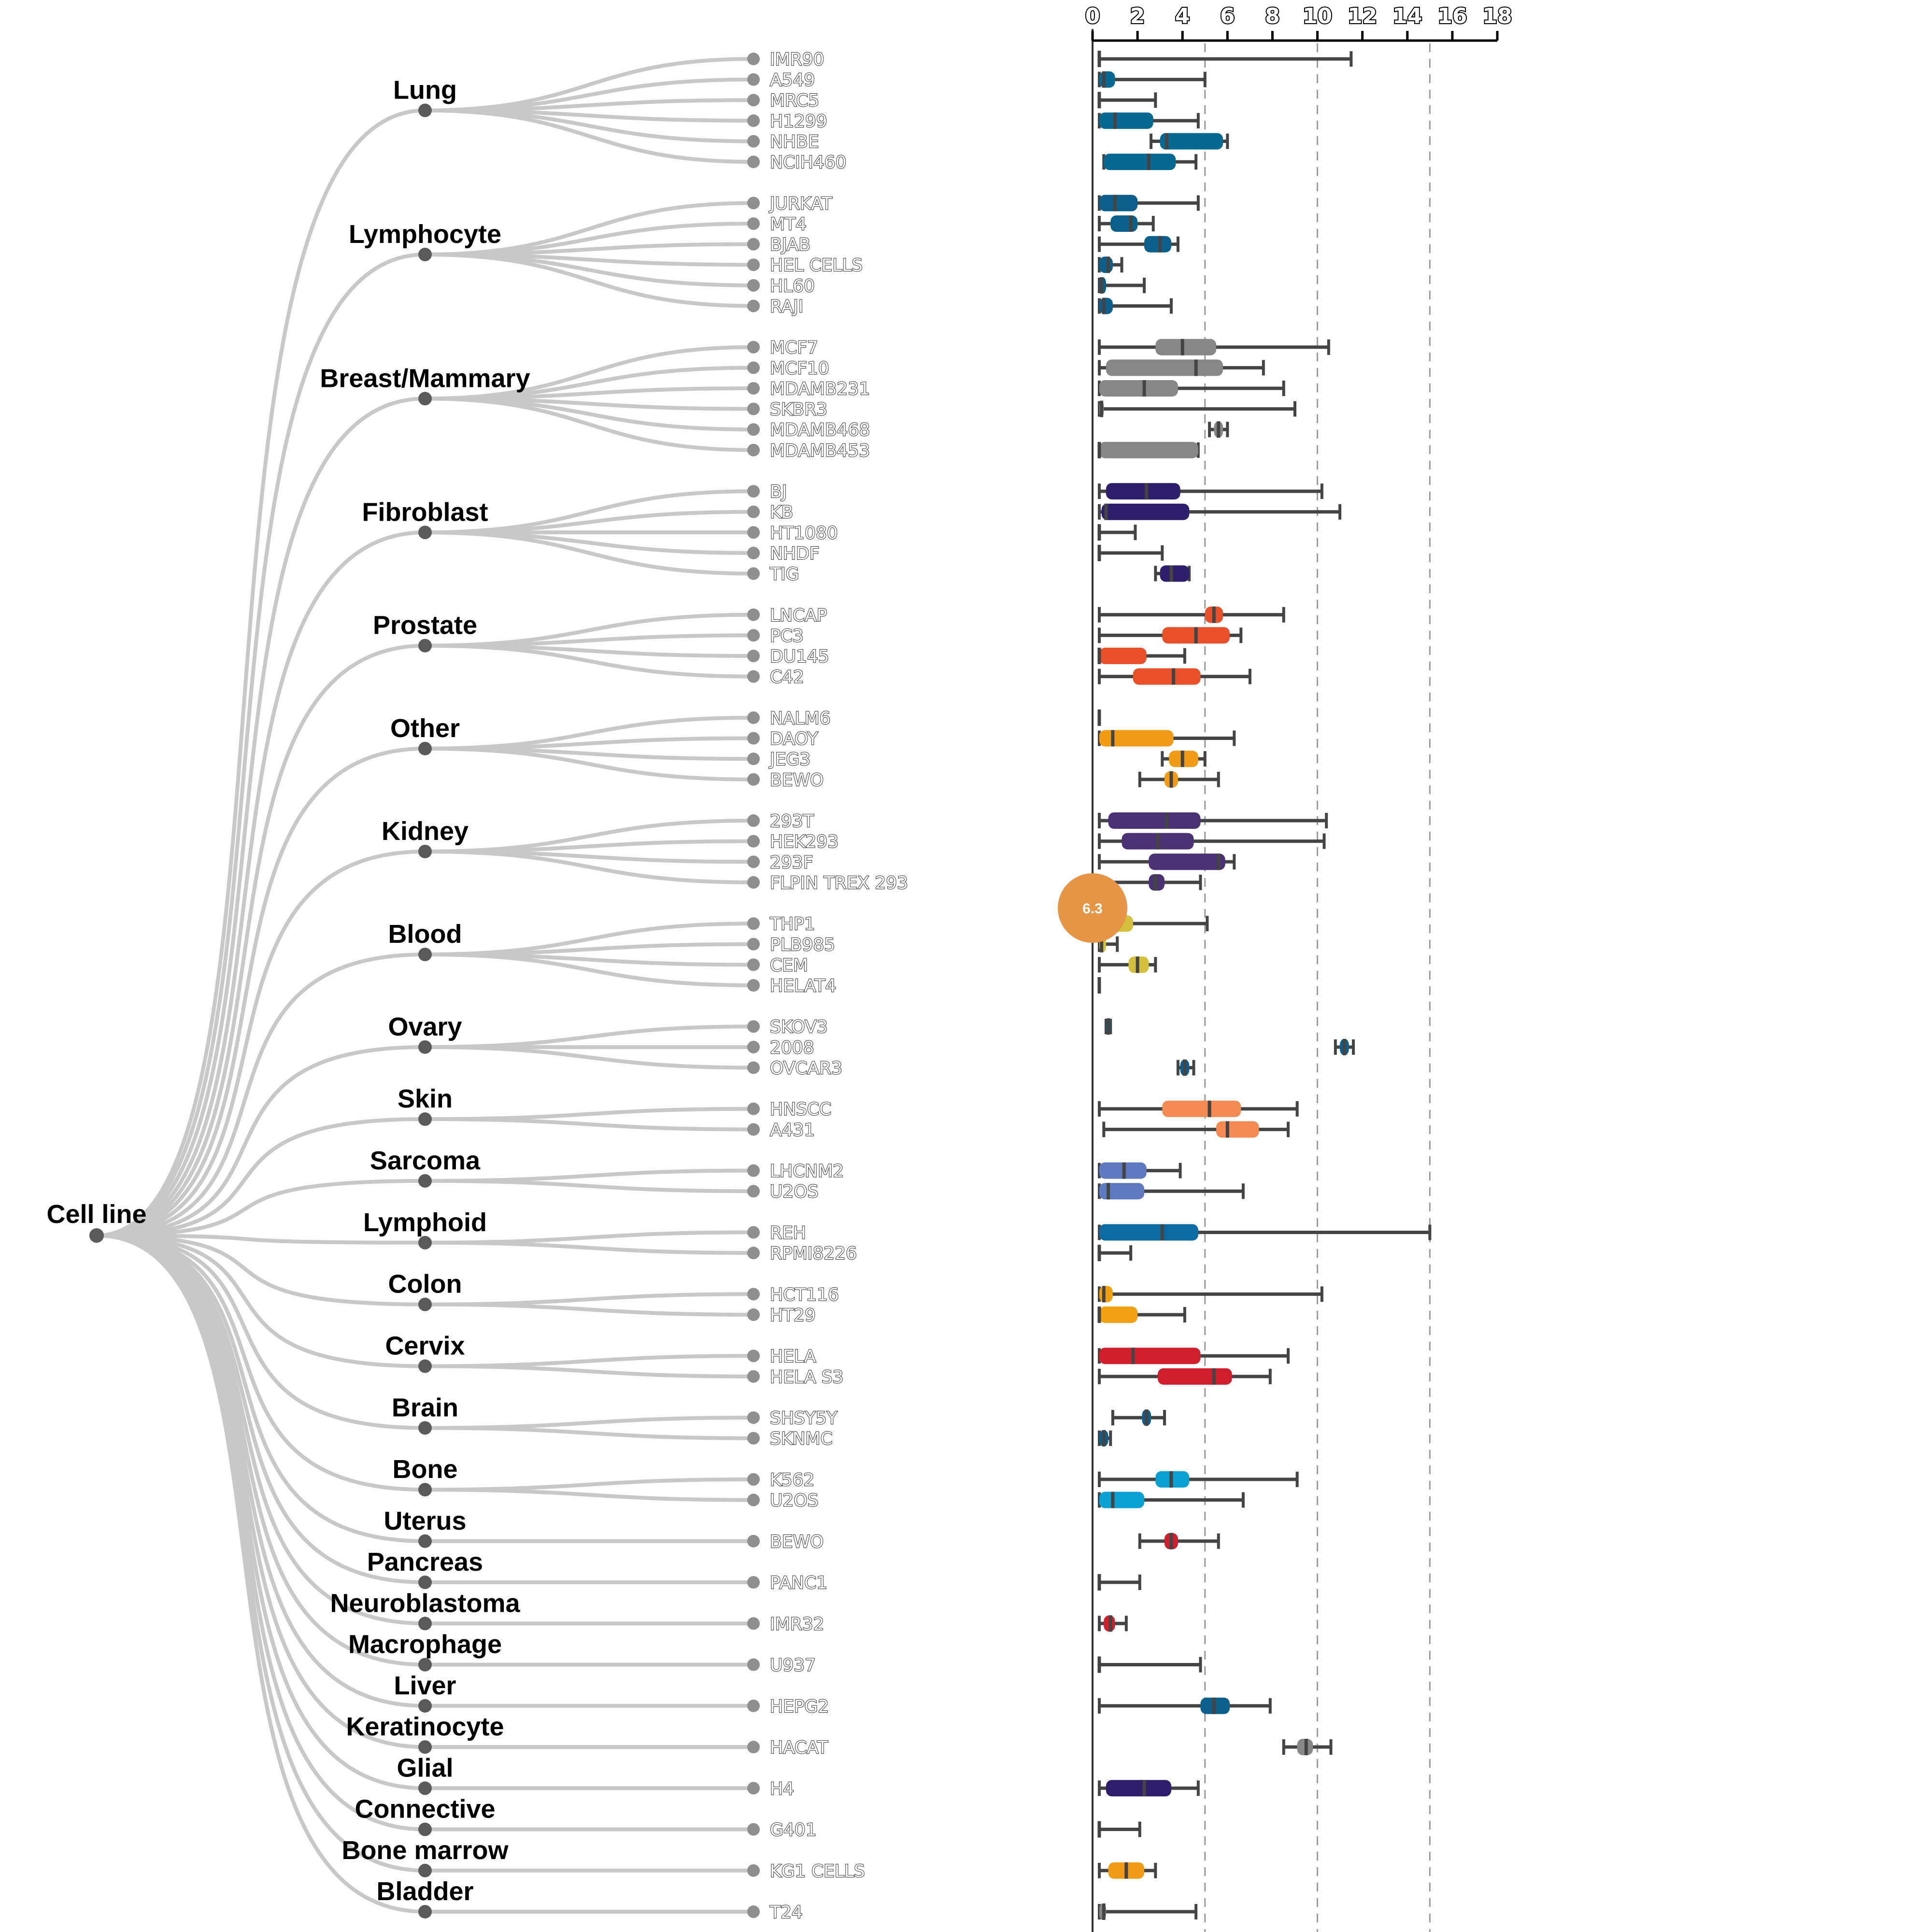  Describe the element at coordinates (792, 924) in the screenshot. I see `leaf-label: THP1` at that location.